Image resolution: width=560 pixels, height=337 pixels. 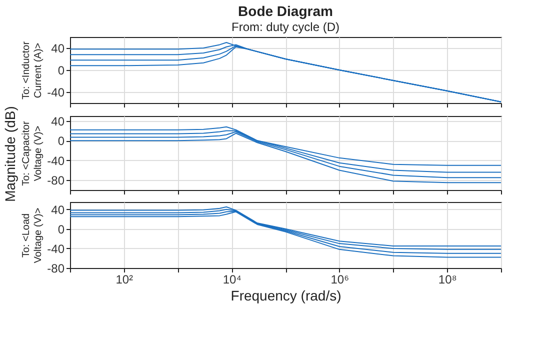 What do you see at coordinates (447, 279) in the screenshot?
I see `x-tick-label: 10⁸` at bounding box center [447, 279].